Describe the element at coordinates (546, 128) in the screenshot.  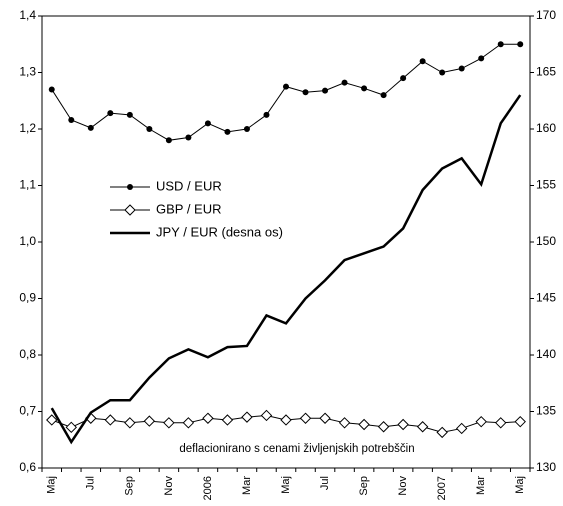
I see `y2-tick-label: 160` at that location.